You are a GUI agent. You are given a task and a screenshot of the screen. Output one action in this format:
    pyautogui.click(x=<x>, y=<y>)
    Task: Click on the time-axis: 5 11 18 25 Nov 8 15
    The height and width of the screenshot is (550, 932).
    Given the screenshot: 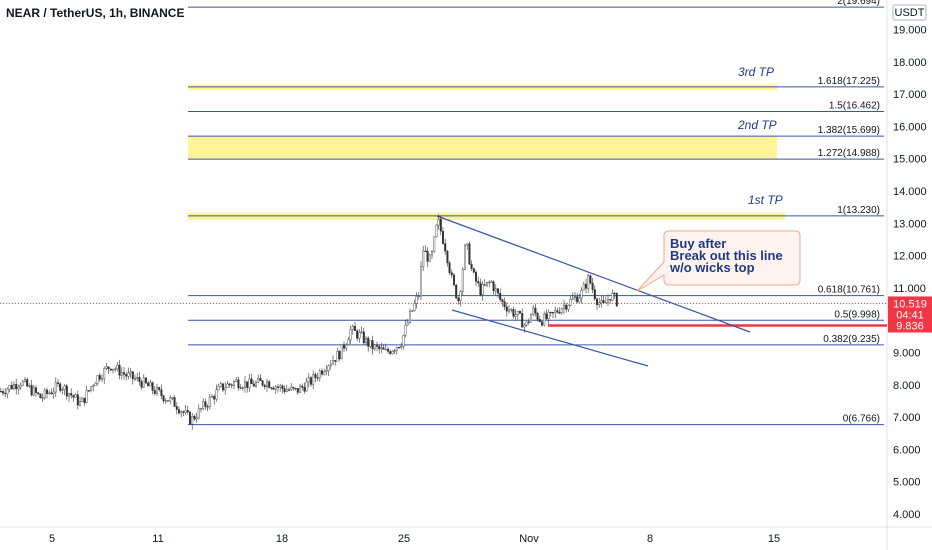 What is the action you would take?
    pyautogui.click(x=414, y=539)
    